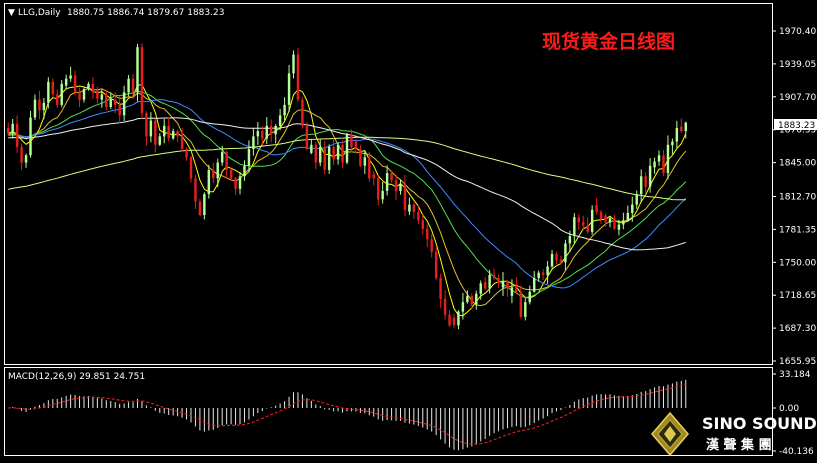 The image size is (817, 463). Describe the element at coordinates (793, 413) in the screenshot. I see `macd-axis: 33.184 0.00 -40.136` at that location.